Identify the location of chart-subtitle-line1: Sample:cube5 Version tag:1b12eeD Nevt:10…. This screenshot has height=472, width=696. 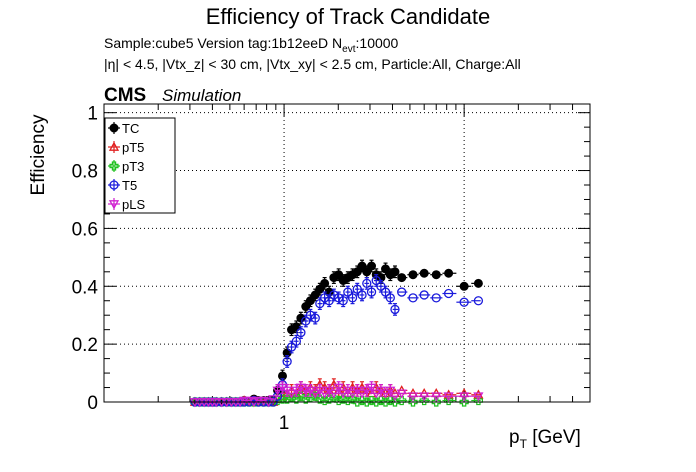
(251, 45).